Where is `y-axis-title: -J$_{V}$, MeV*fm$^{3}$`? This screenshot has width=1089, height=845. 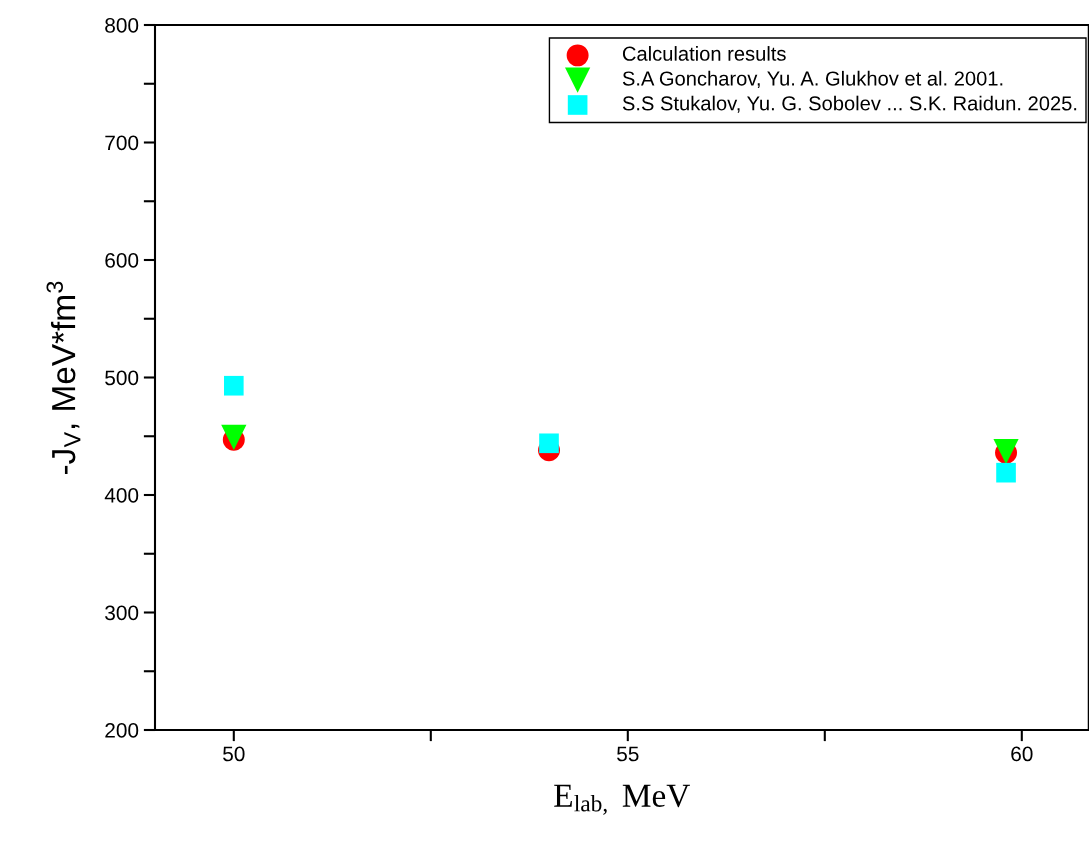 y-axis-title: -J$_{V}$, MeV*fm$^{3}$ is located at coordinates (63, 378).